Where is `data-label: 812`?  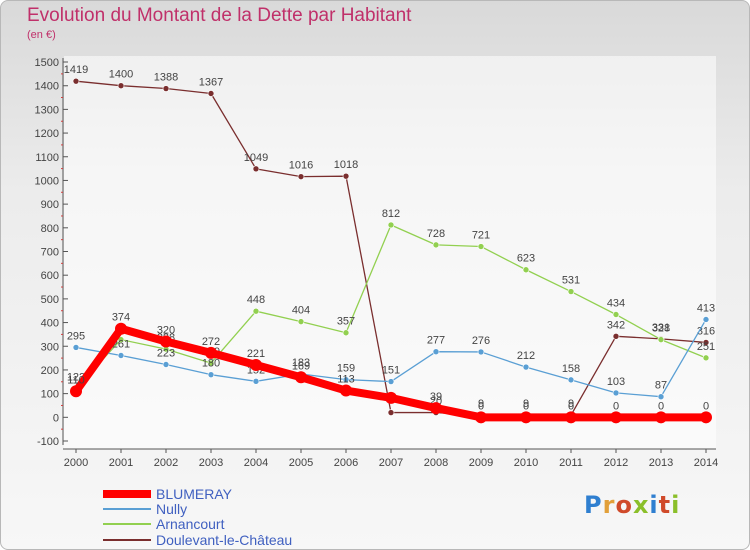
data-label: 812 is located at coordinates (391, 214).